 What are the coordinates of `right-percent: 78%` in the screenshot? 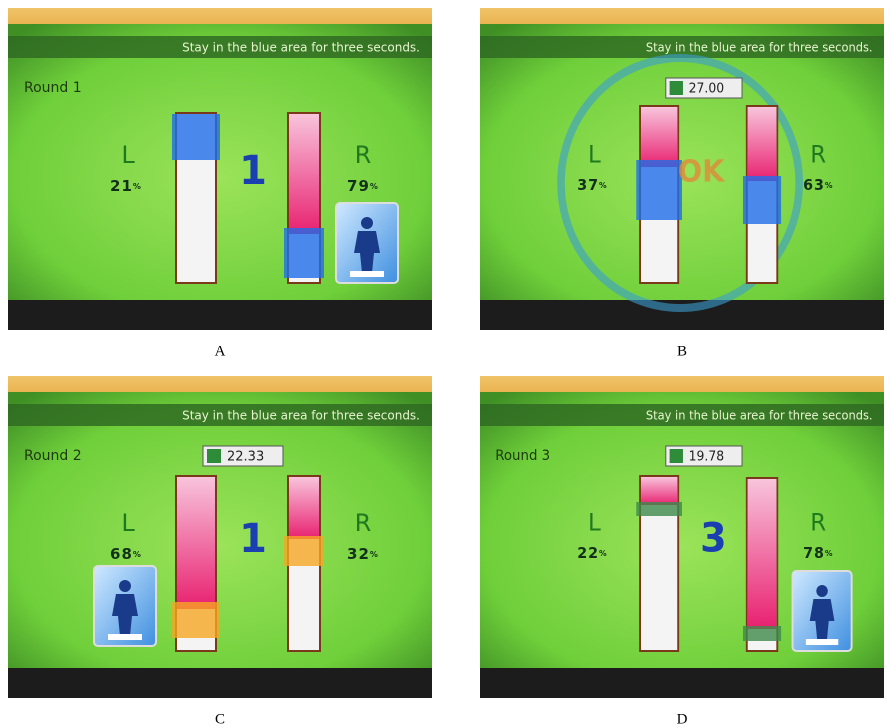 It's located at (818, 553).